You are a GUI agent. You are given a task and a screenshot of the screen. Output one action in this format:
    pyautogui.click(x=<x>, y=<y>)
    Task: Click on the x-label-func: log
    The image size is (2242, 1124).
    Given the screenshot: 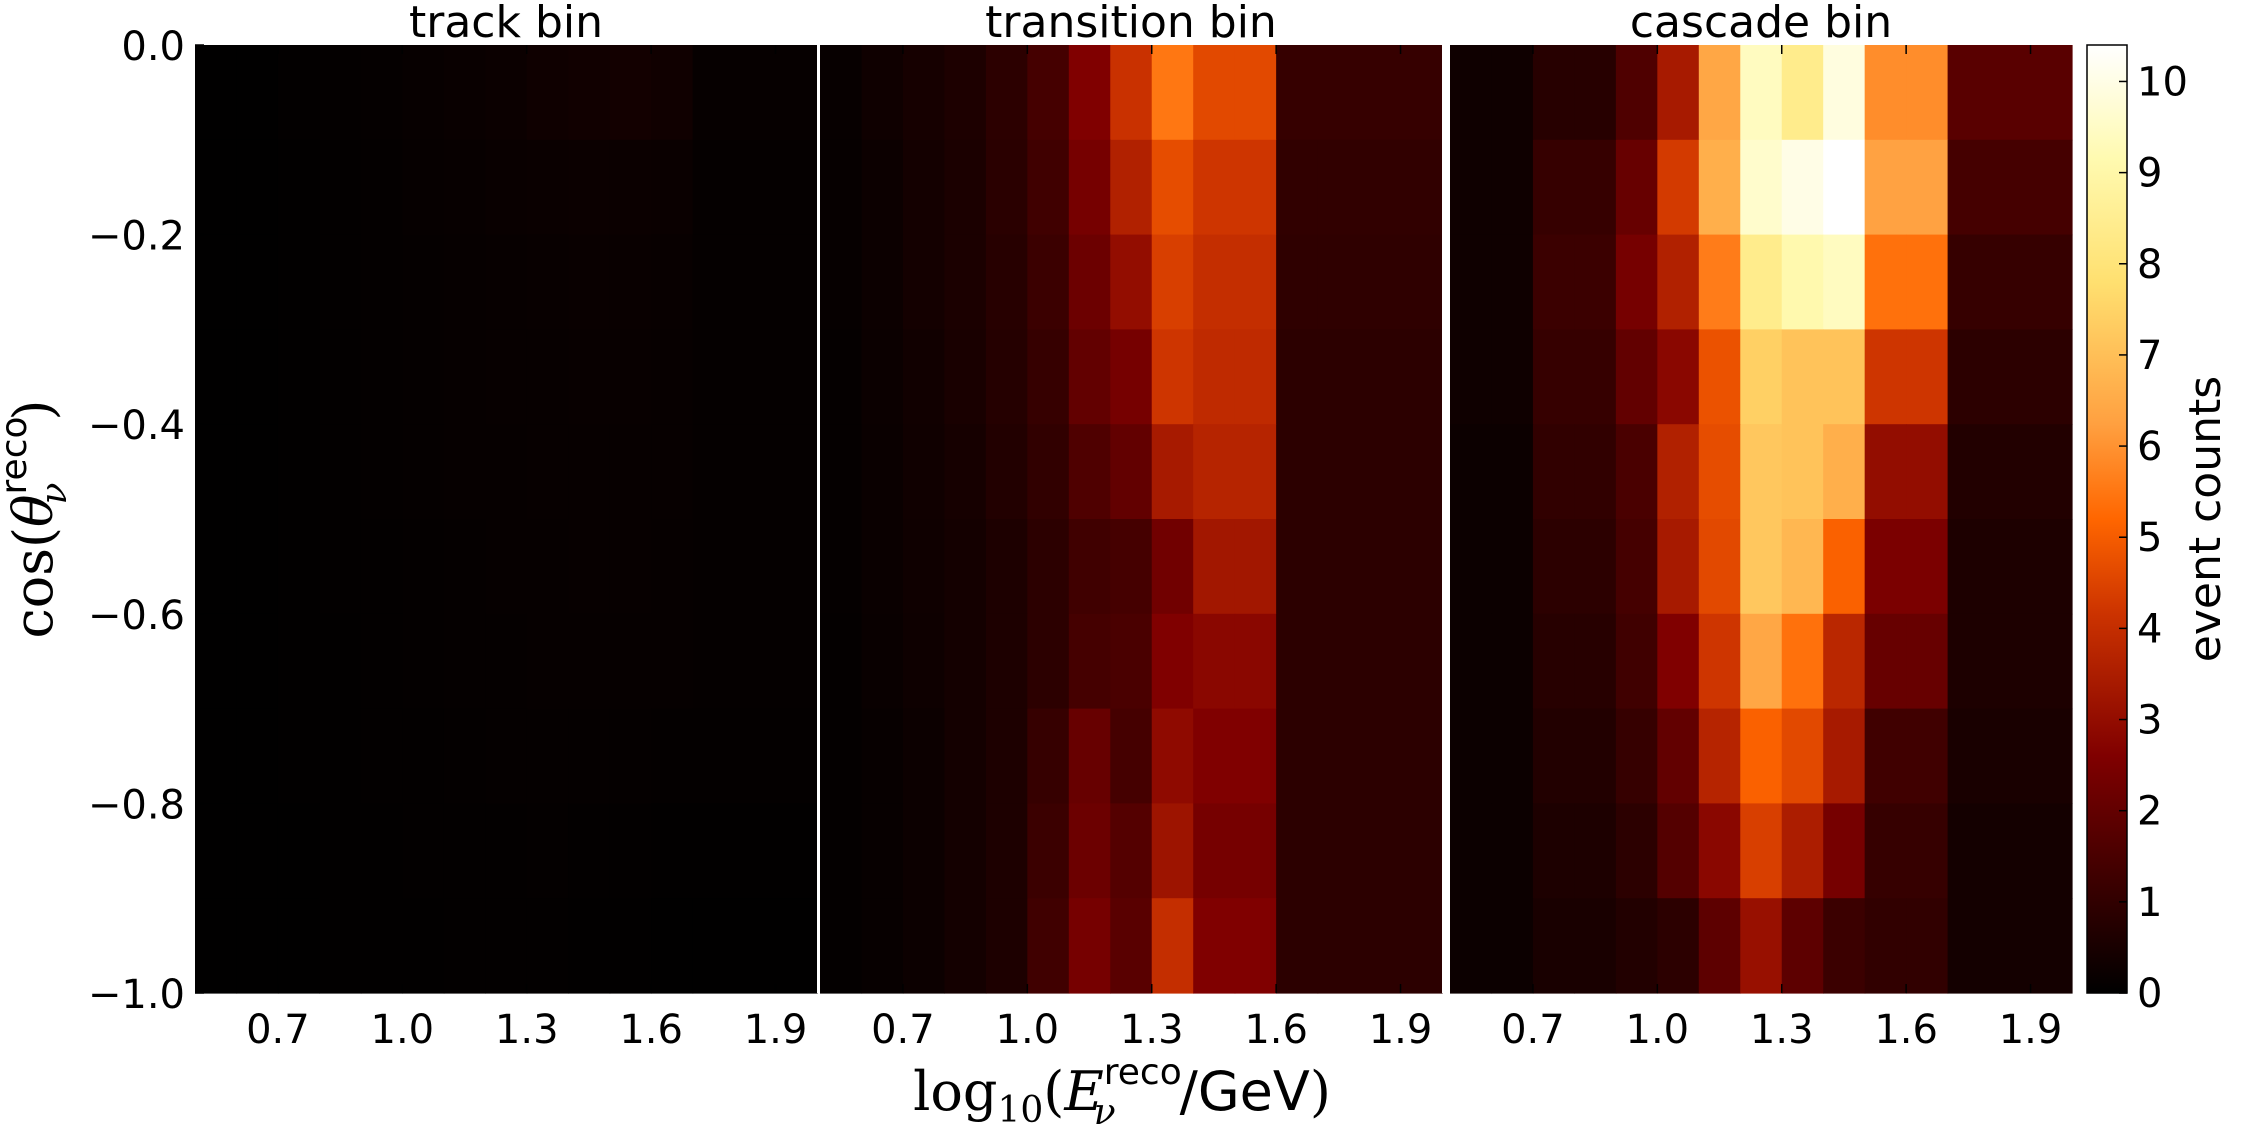 What is the action you would take?
    pyautogui.click(x=955, y=1091)
    